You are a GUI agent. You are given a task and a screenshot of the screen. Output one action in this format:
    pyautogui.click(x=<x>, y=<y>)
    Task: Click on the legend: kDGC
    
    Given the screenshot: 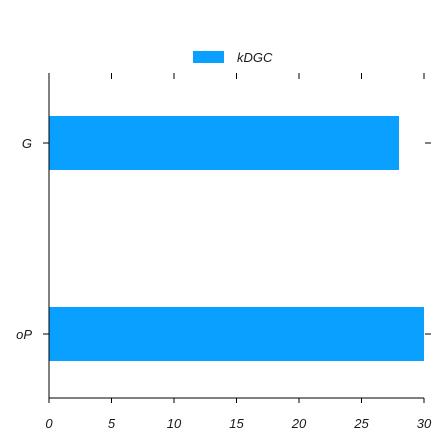 What is the action you would take?
    pyautogui.click(x=233, y=57)
    